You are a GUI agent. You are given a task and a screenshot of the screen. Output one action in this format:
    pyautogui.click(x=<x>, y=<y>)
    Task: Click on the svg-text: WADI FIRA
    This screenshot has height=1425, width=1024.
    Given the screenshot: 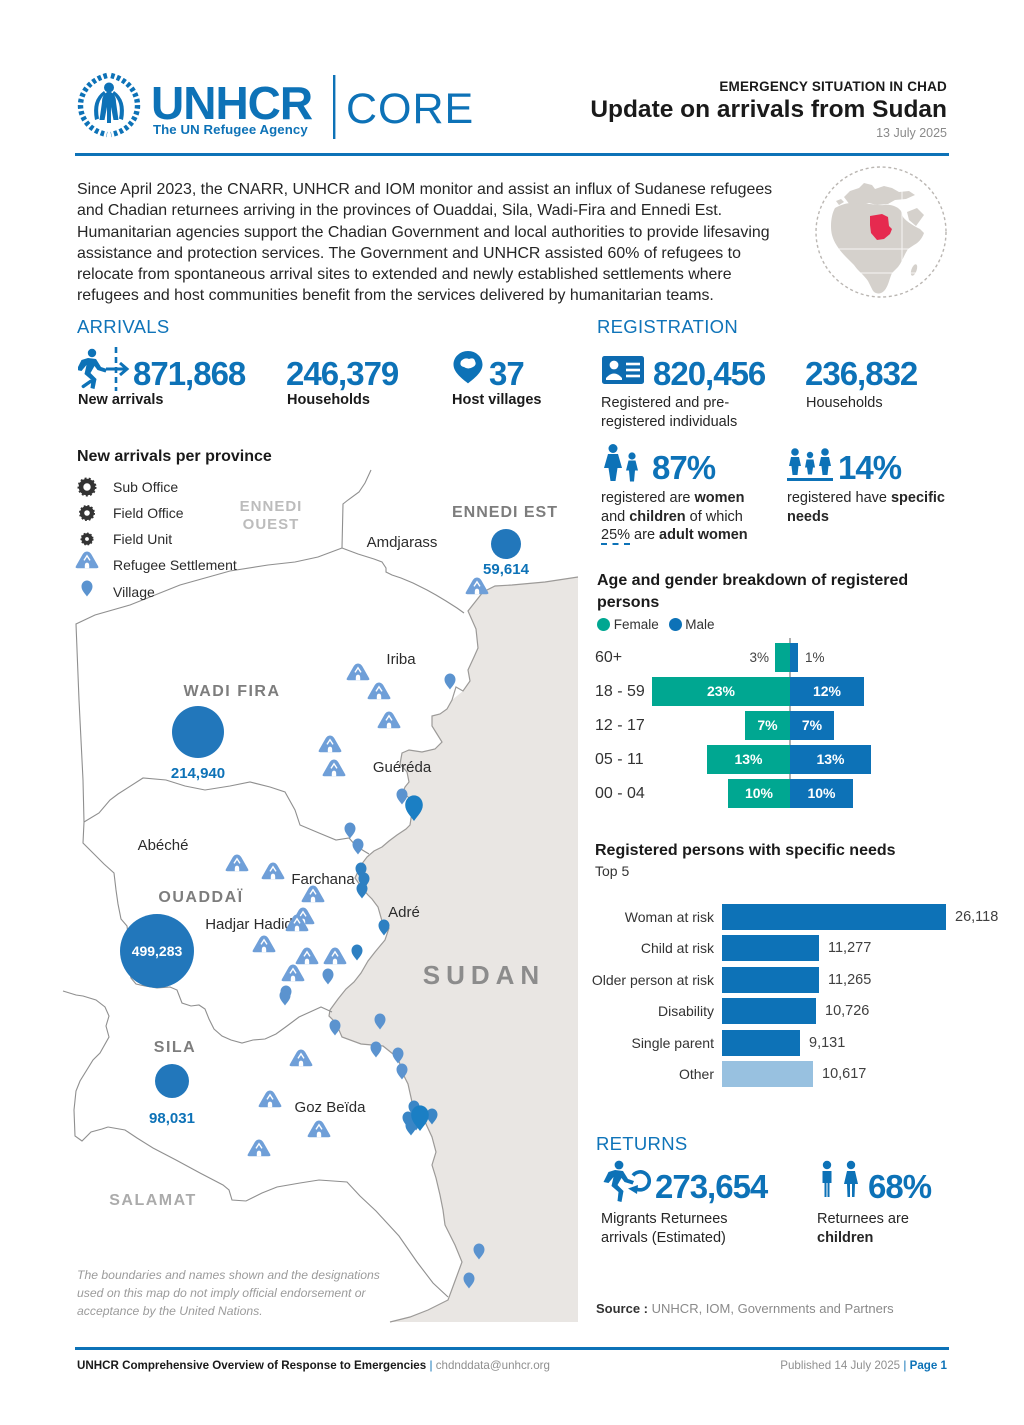 What is the action you would take?
    pyautogui.click(x=231, y=691)
    